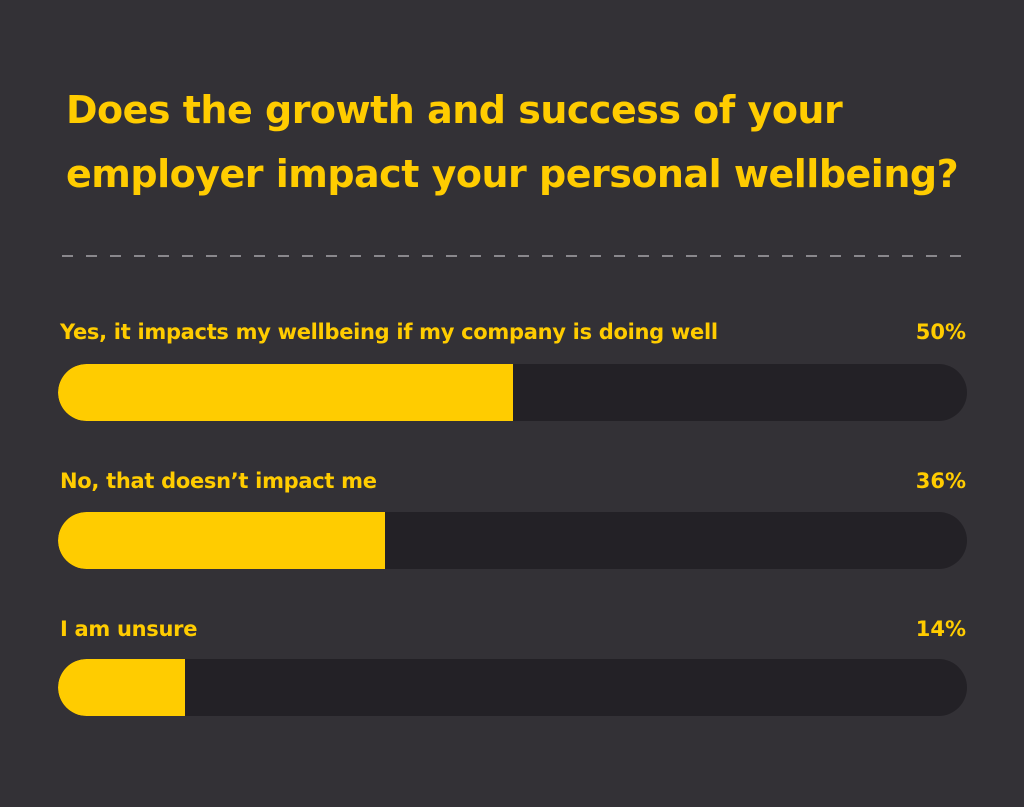 Image resolution: width=1024 pixels, height=807 pixels. Describe the element at coordinates (940, 481) in the screenshot. I see `data-label: 36%` at that location.